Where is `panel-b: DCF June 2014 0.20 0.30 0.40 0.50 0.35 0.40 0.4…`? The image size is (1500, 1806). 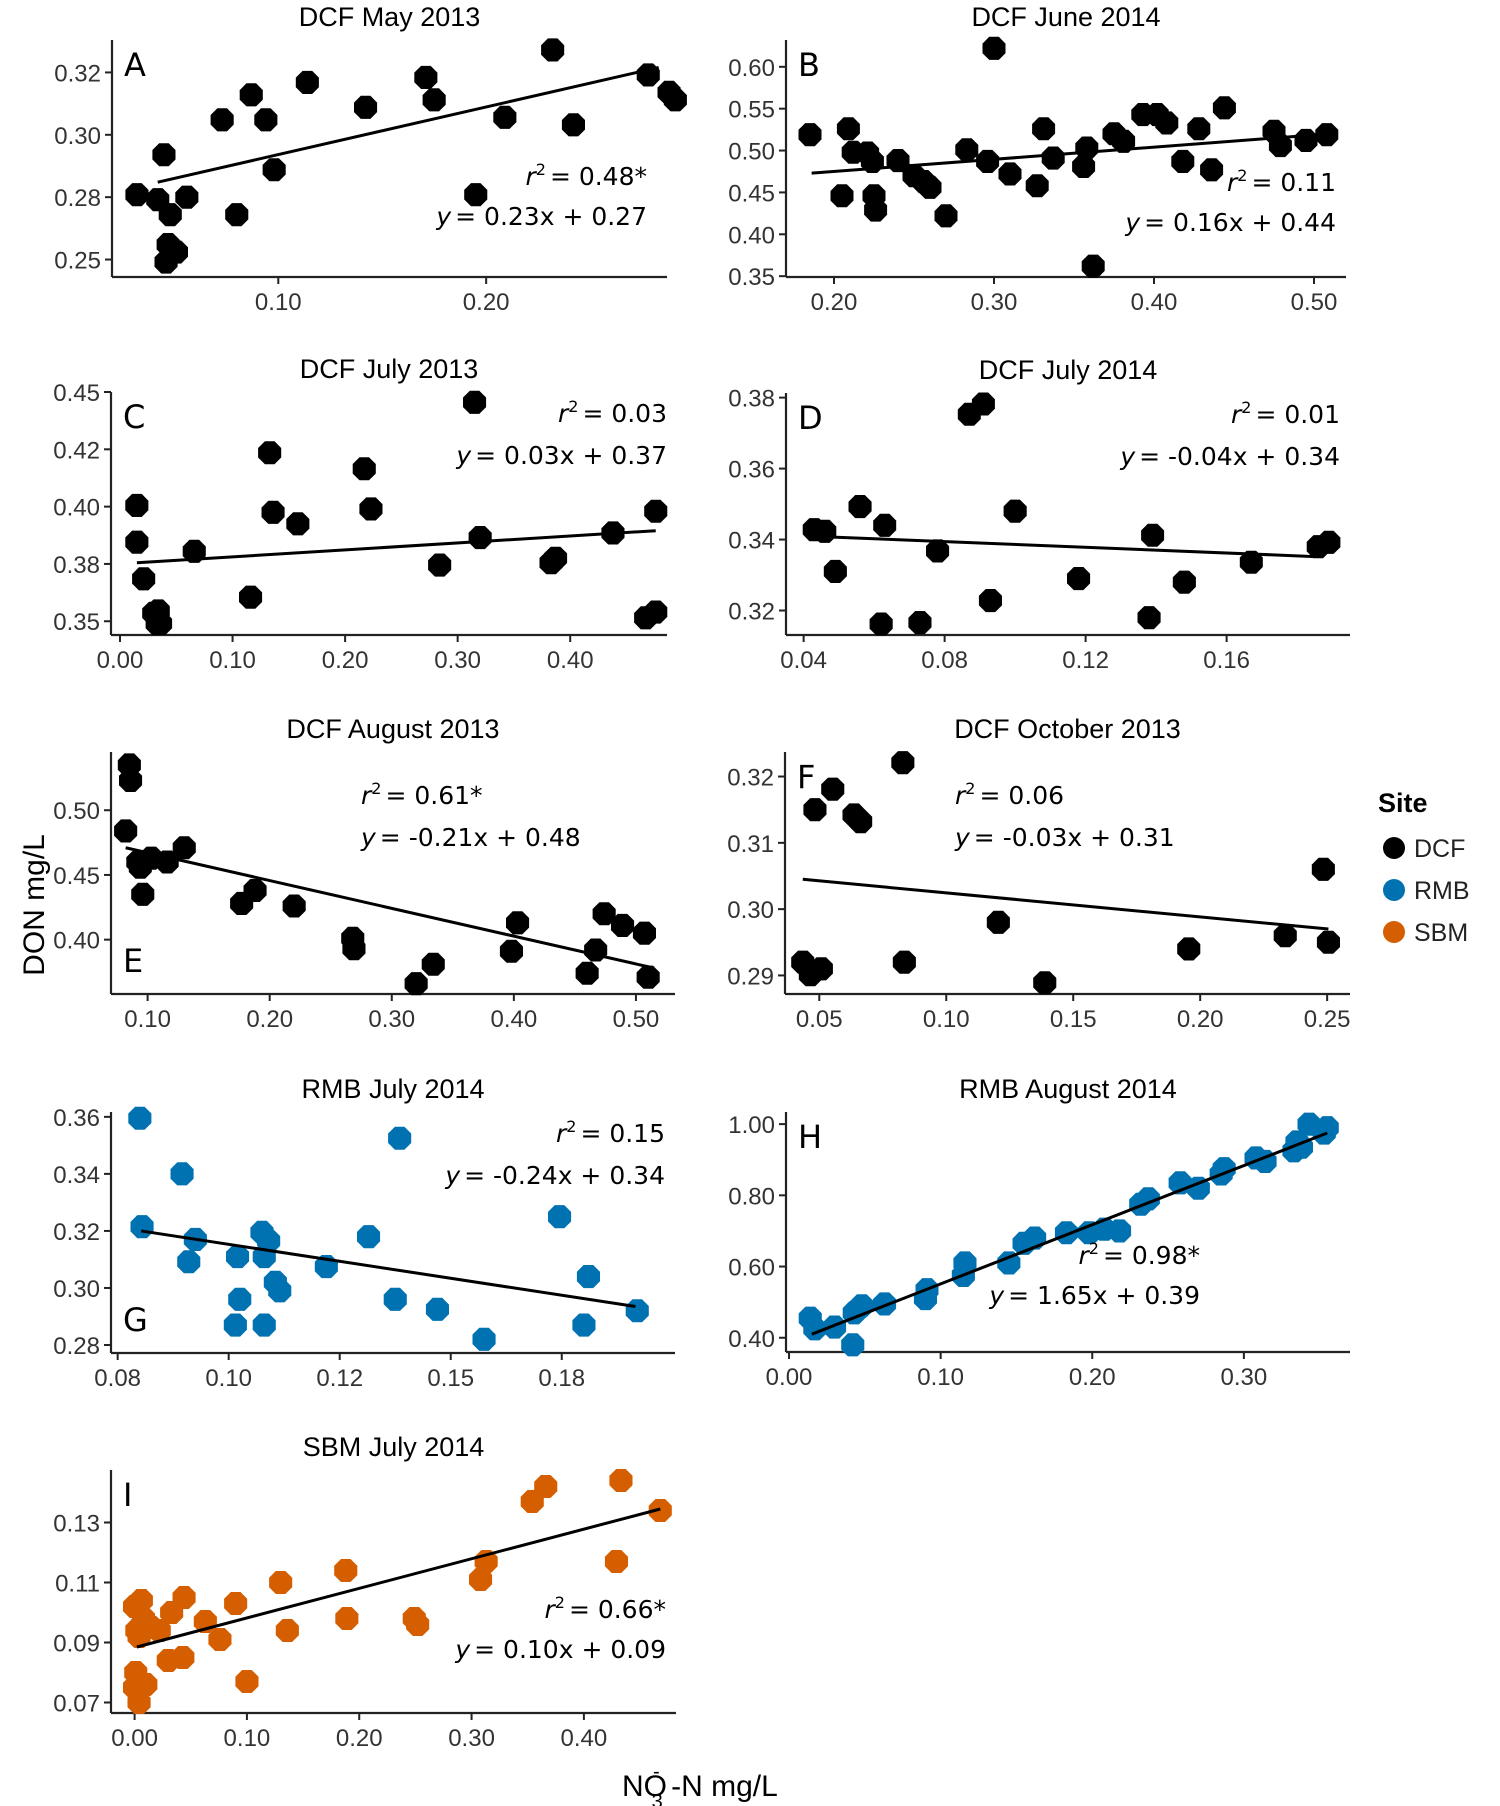
panel-b: DCF June 2014 0.20 0.30 0.40 0.50 0.35 0.40 0.4… is located at coordinates (1037, 159).